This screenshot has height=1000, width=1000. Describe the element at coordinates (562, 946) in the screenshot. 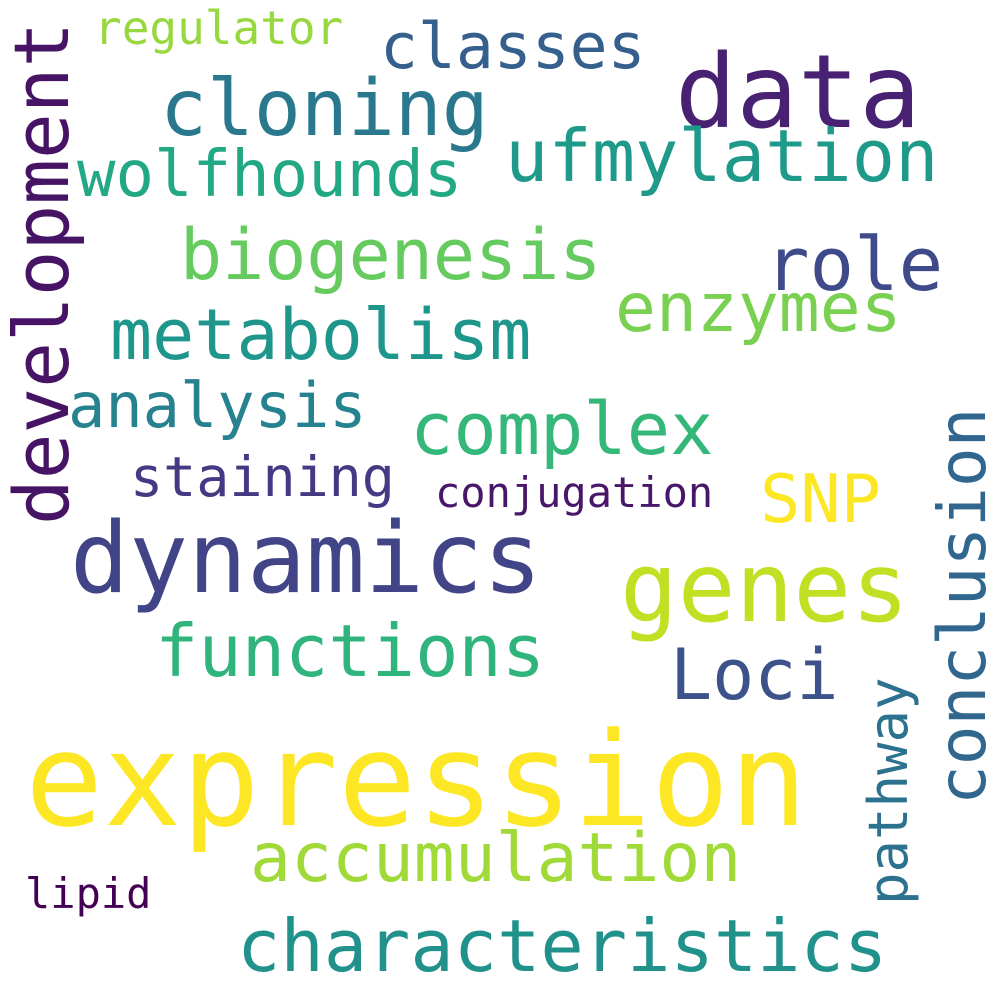

I see `word-characteristics: characteristics` at that location.